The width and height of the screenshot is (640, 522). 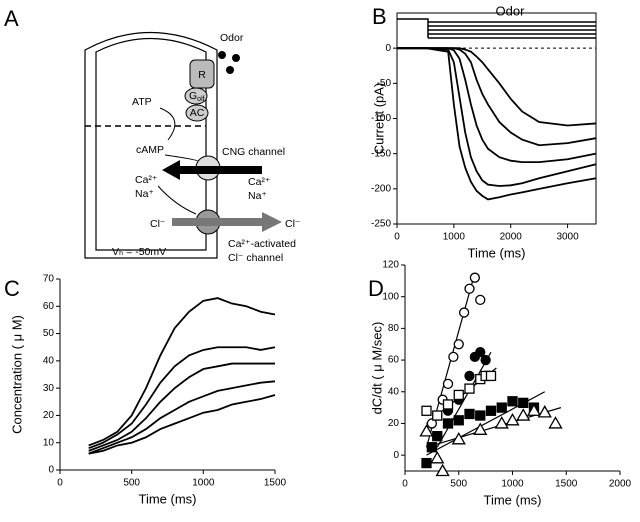 What do you see at coordinates (139, 252) in the screenshot?
I see `vh-label: Vₕ = -50mV` at bounding box center [139, 252].